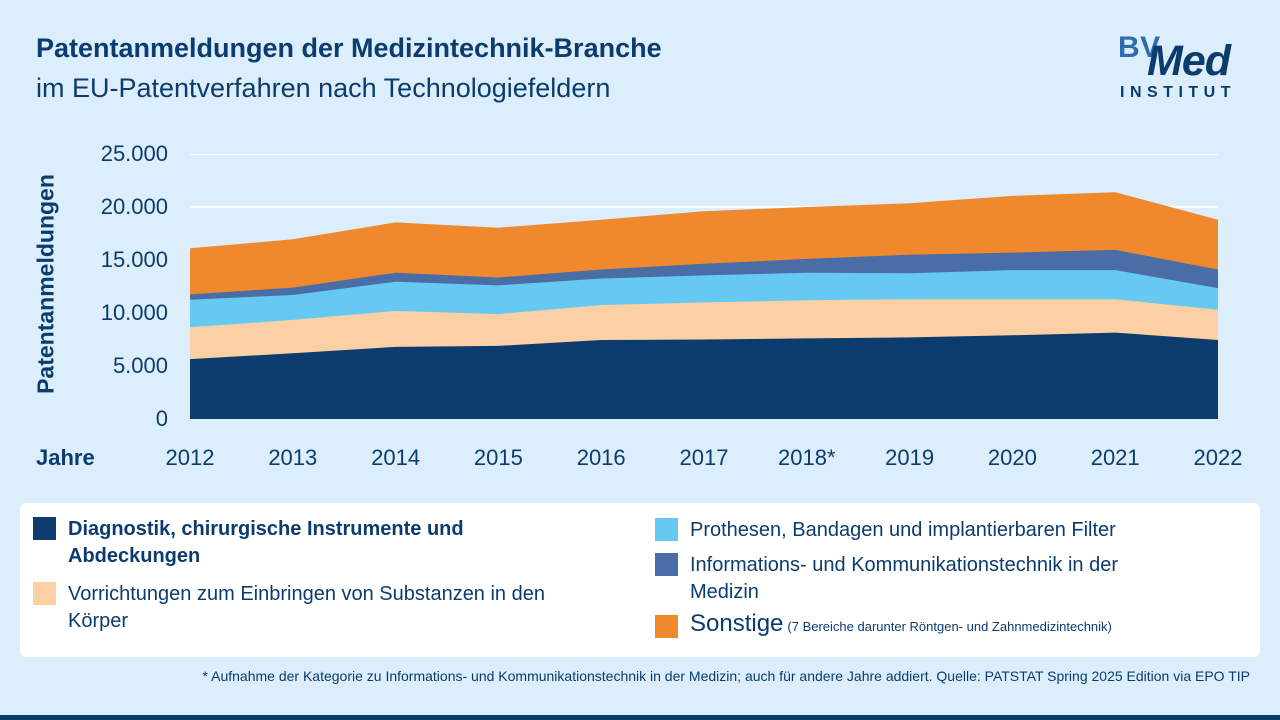 Image resolution: width=1280 pixels, height=720 pixels. Describe the element at coordinates (44, 593) in the screenshot. I see `legend-swatch-vorrichtungen` at that location.